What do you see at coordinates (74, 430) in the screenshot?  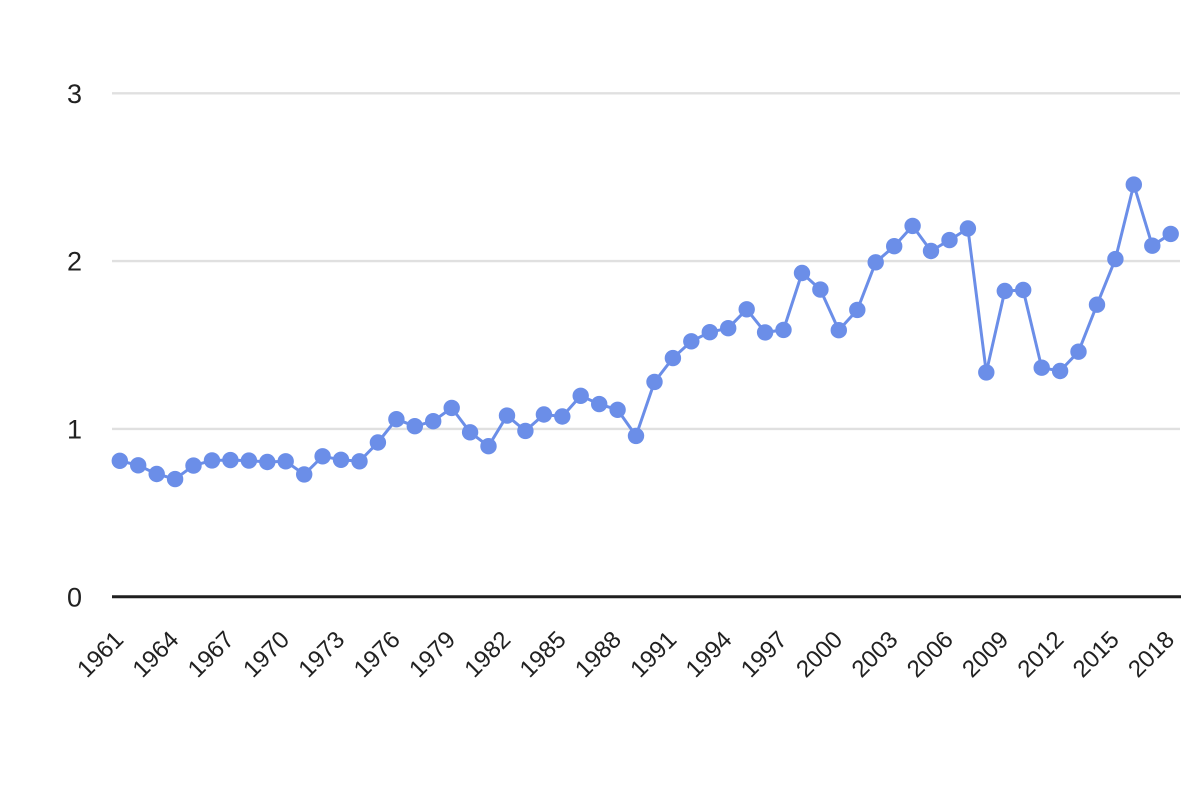 I see `svg-text: 1` at bounding box center [74, 430].